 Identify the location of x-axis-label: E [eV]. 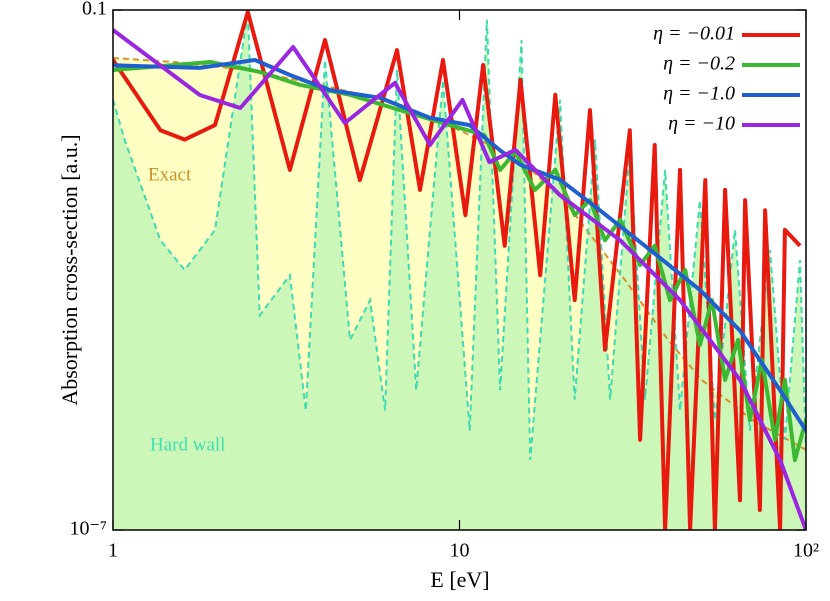
(459, 579).